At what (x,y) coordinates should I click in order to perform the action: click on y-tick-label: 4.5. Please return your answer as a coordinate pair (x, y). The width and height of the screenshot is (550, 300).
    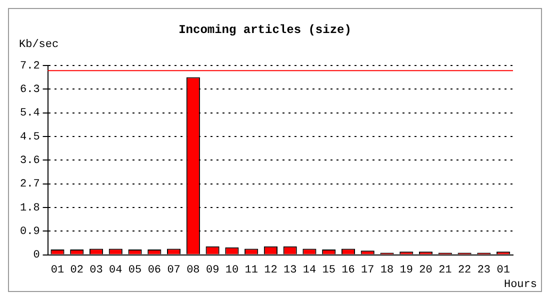
    Looking at the image, I should click on (30, 137).